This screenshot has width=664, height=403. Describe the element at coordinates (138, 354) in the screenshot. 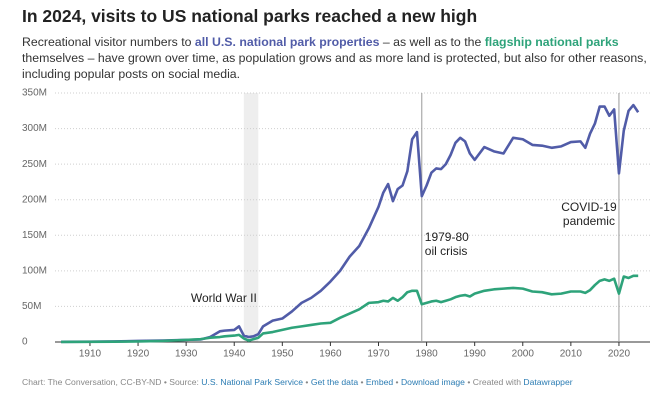

I see `x-tick-label: 1920` at that location.